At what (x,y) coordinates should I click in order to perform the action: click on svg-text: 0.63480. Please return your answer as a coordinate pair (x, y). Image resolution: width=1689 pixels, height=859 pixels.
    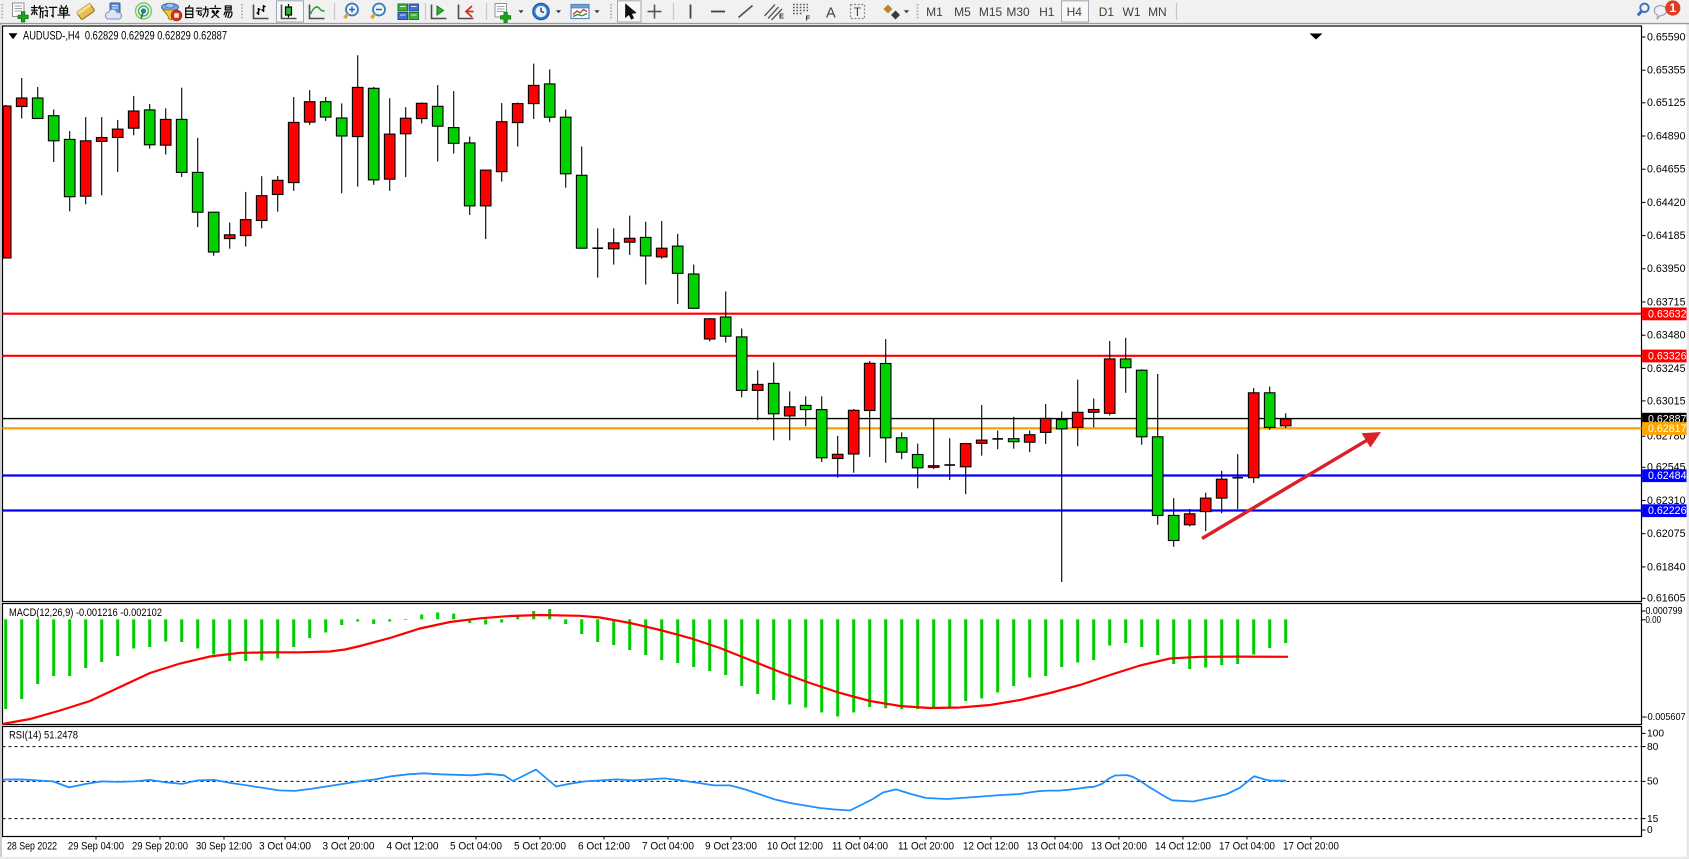
    Looking at the image, I should click on (1666, 336).